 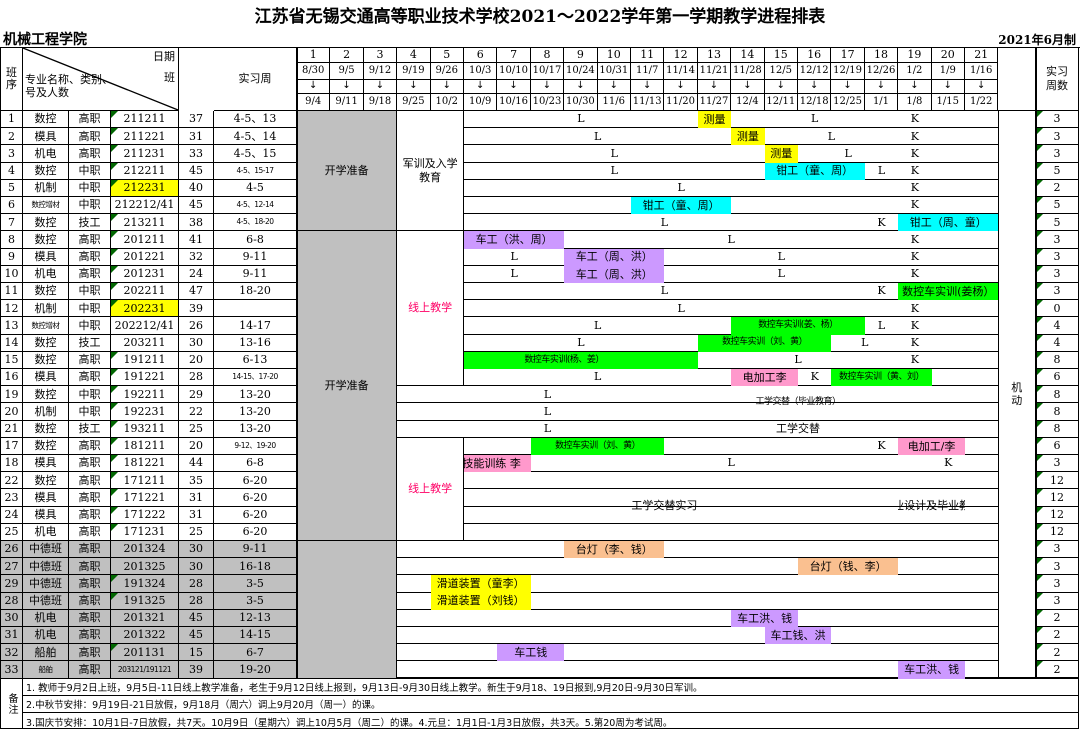 I want to click on cell-text: 数控车实训（黄、刘）, so click(x=881, y=376).